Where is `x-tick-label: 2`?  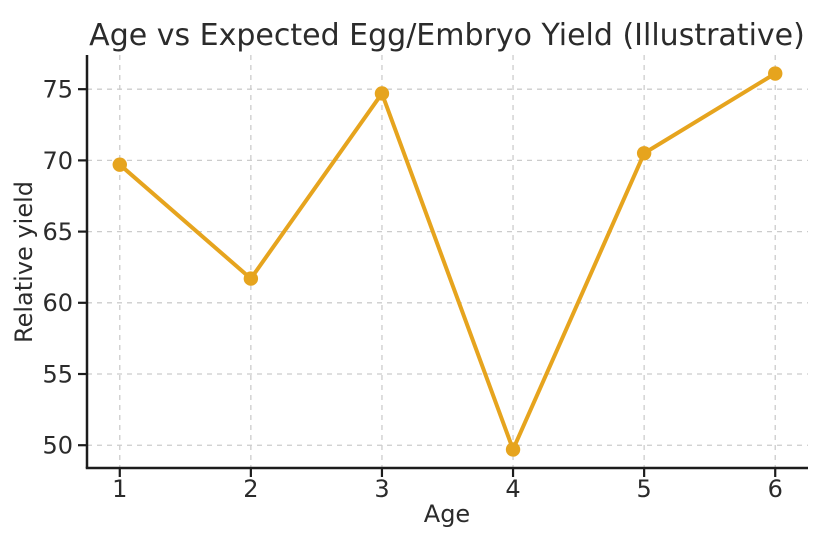 x-tick-label: 2 is located at coordinates (250, 489).